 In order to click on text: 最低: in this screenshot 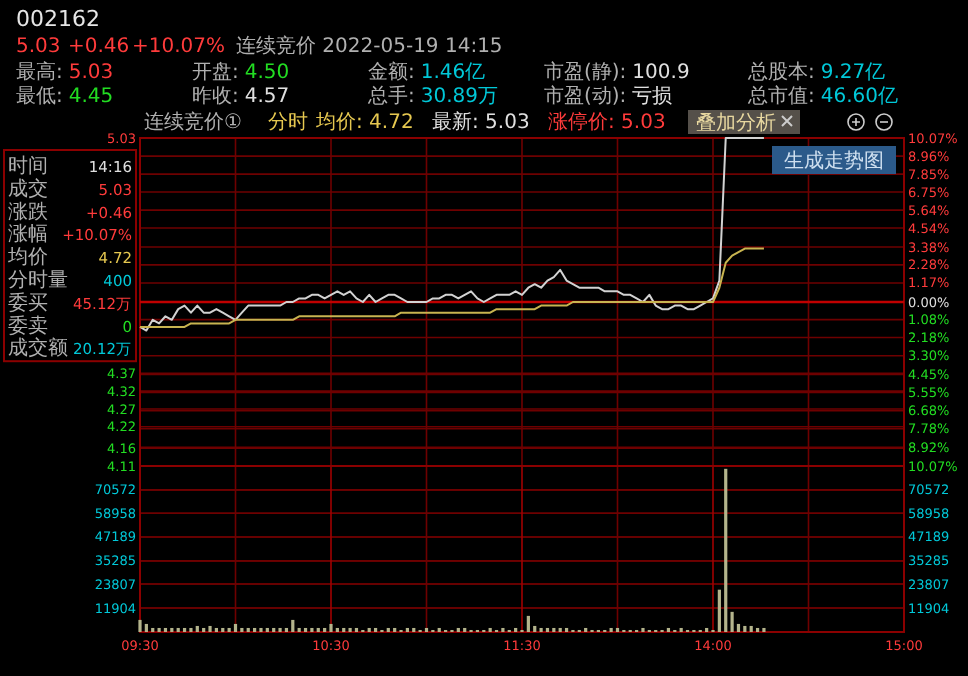, I will do `click(39, 97)`.